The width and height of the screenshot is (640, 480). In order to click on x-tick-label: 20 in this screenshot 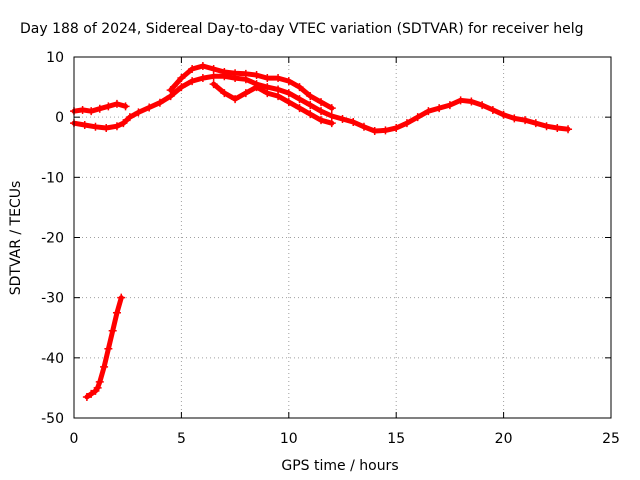, I will do `click(504, 439)`.